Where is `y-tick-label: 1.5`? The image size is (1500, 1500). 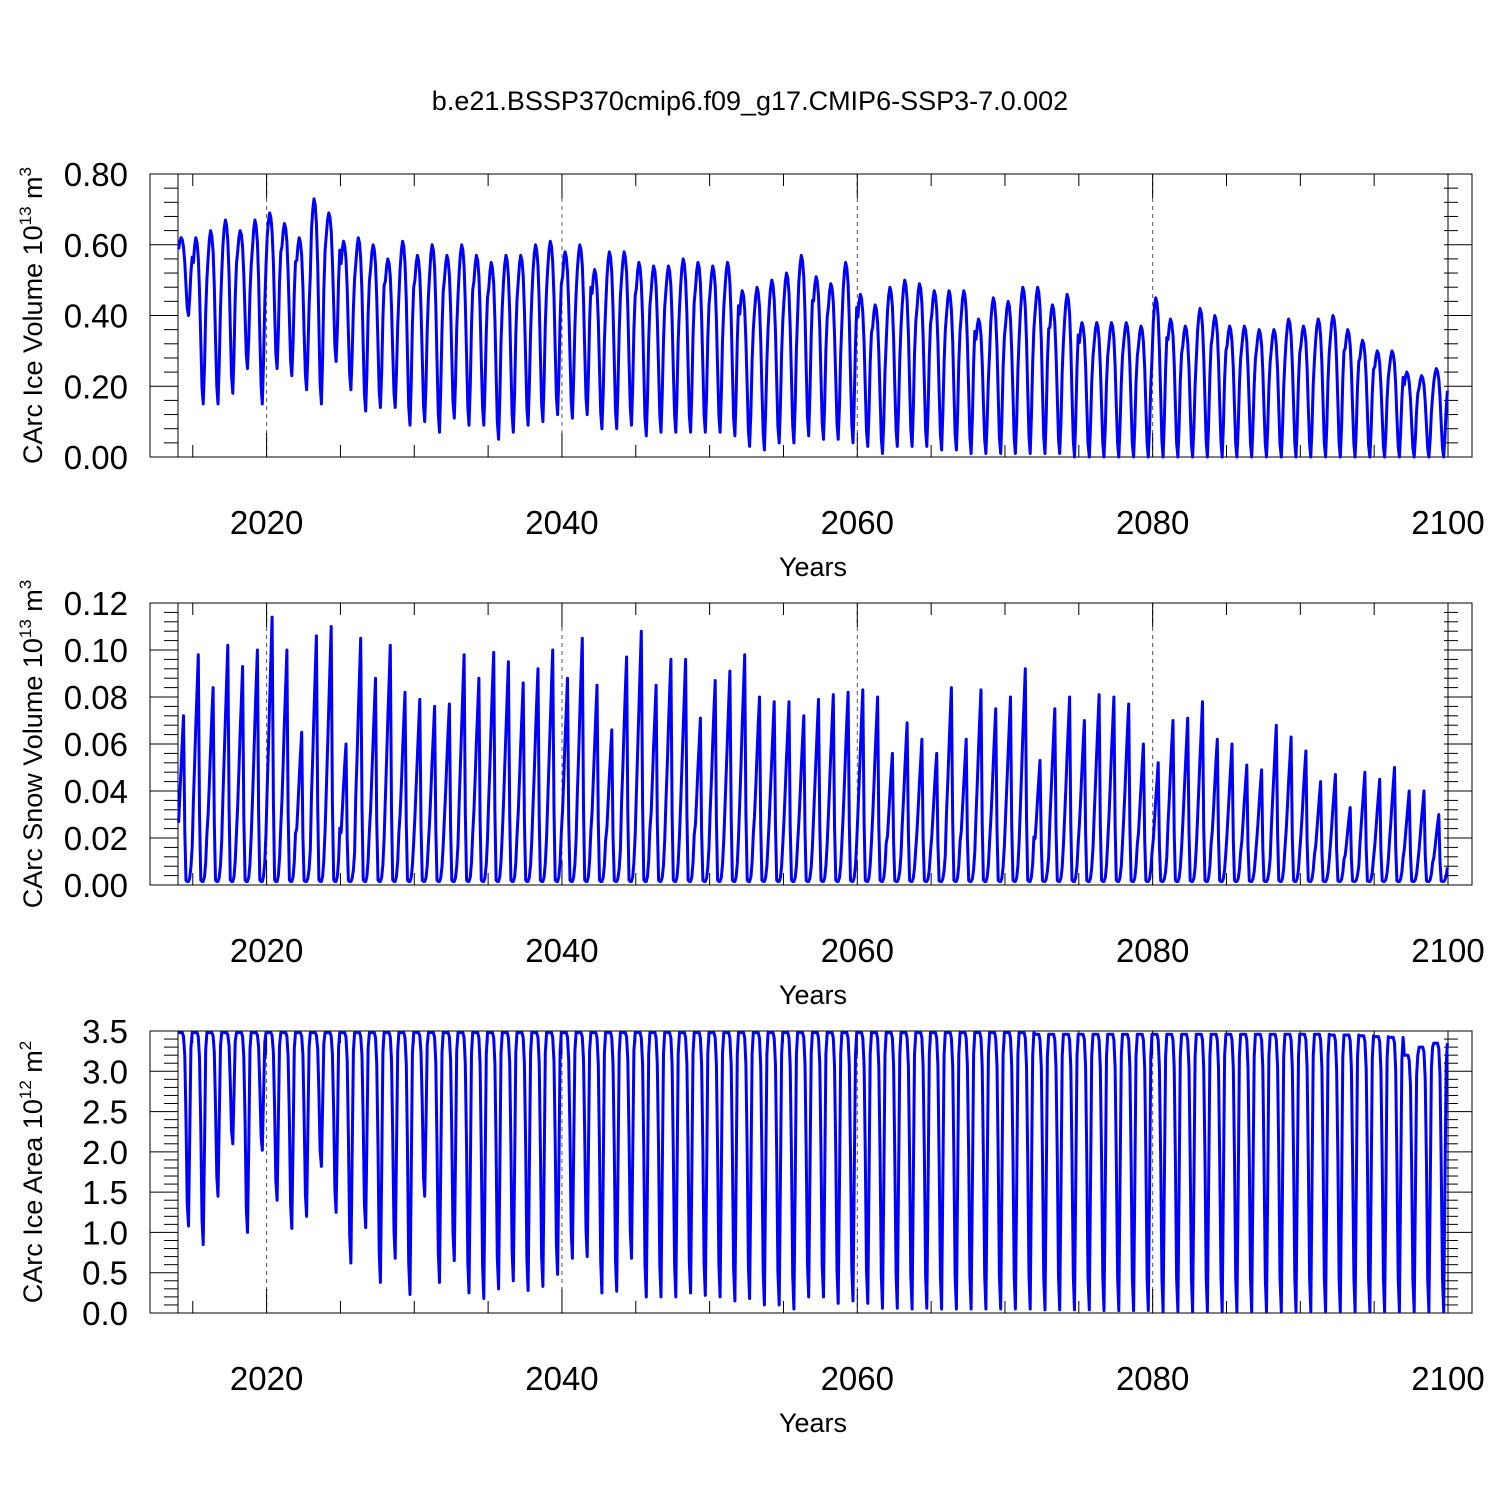
y-tick-label: 1.5 is located at coordinates (105, 1192).